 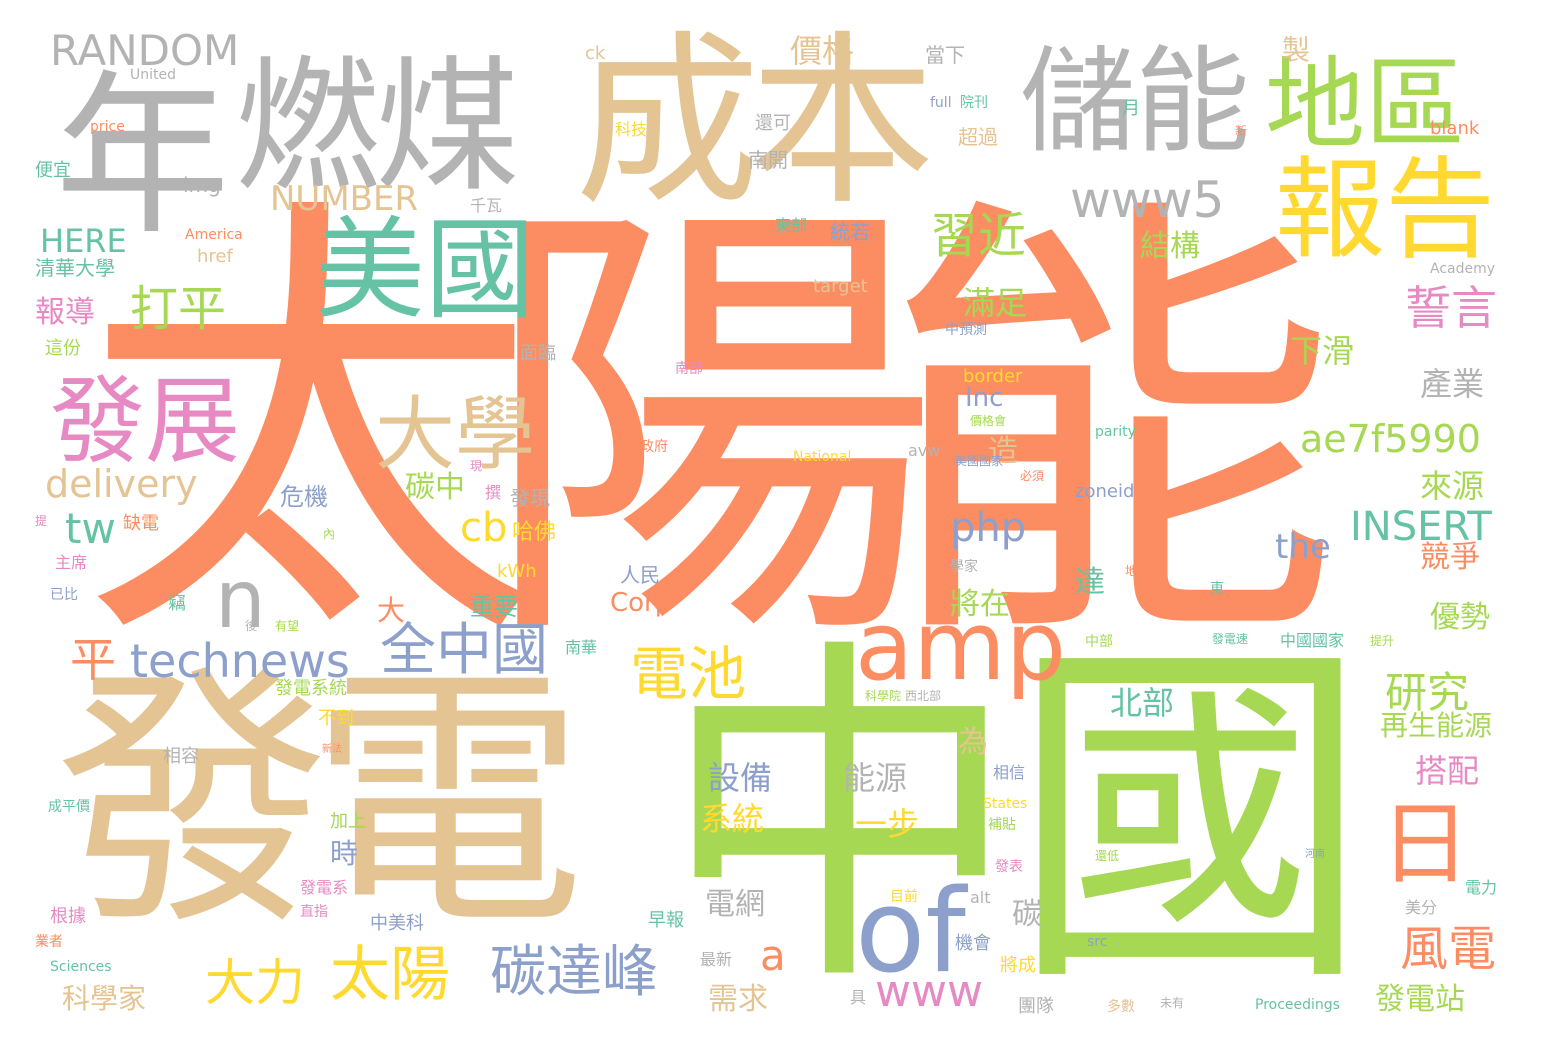 I want to click on word: 超過, so click(x=978, y=137).